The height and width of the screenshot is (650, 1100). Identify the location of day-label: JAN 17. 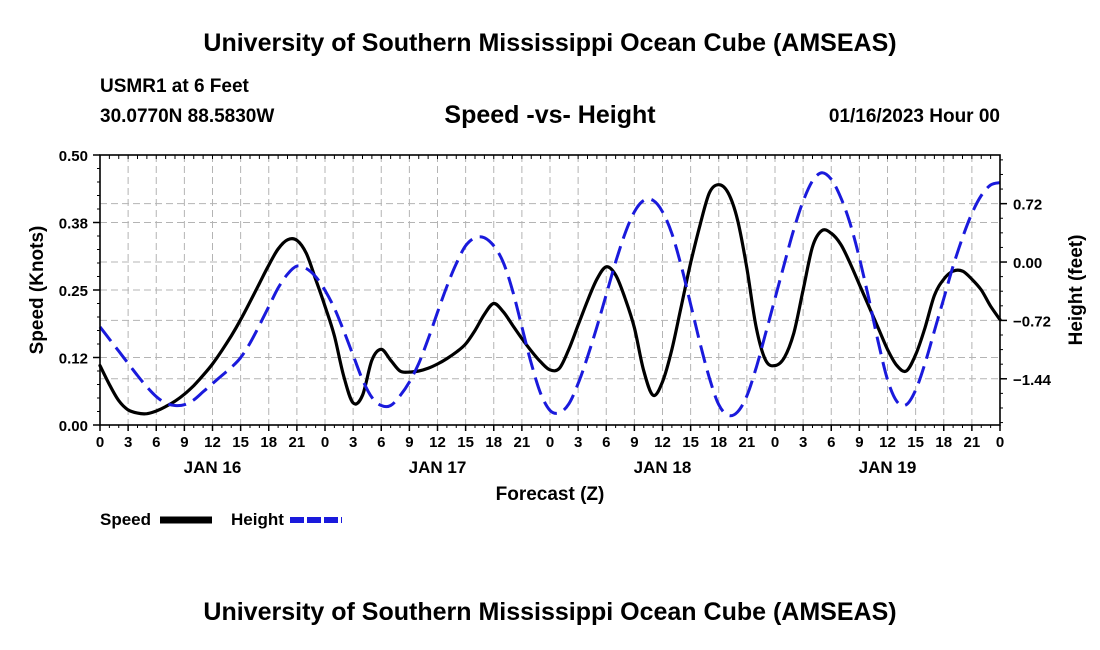
(438, 467).